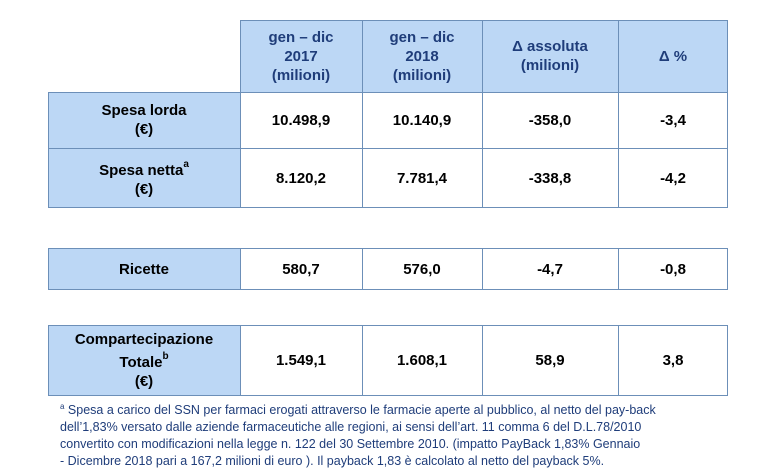  I want to click on header-2018: gen – dic 2018 (milioni), so click(422, 56).